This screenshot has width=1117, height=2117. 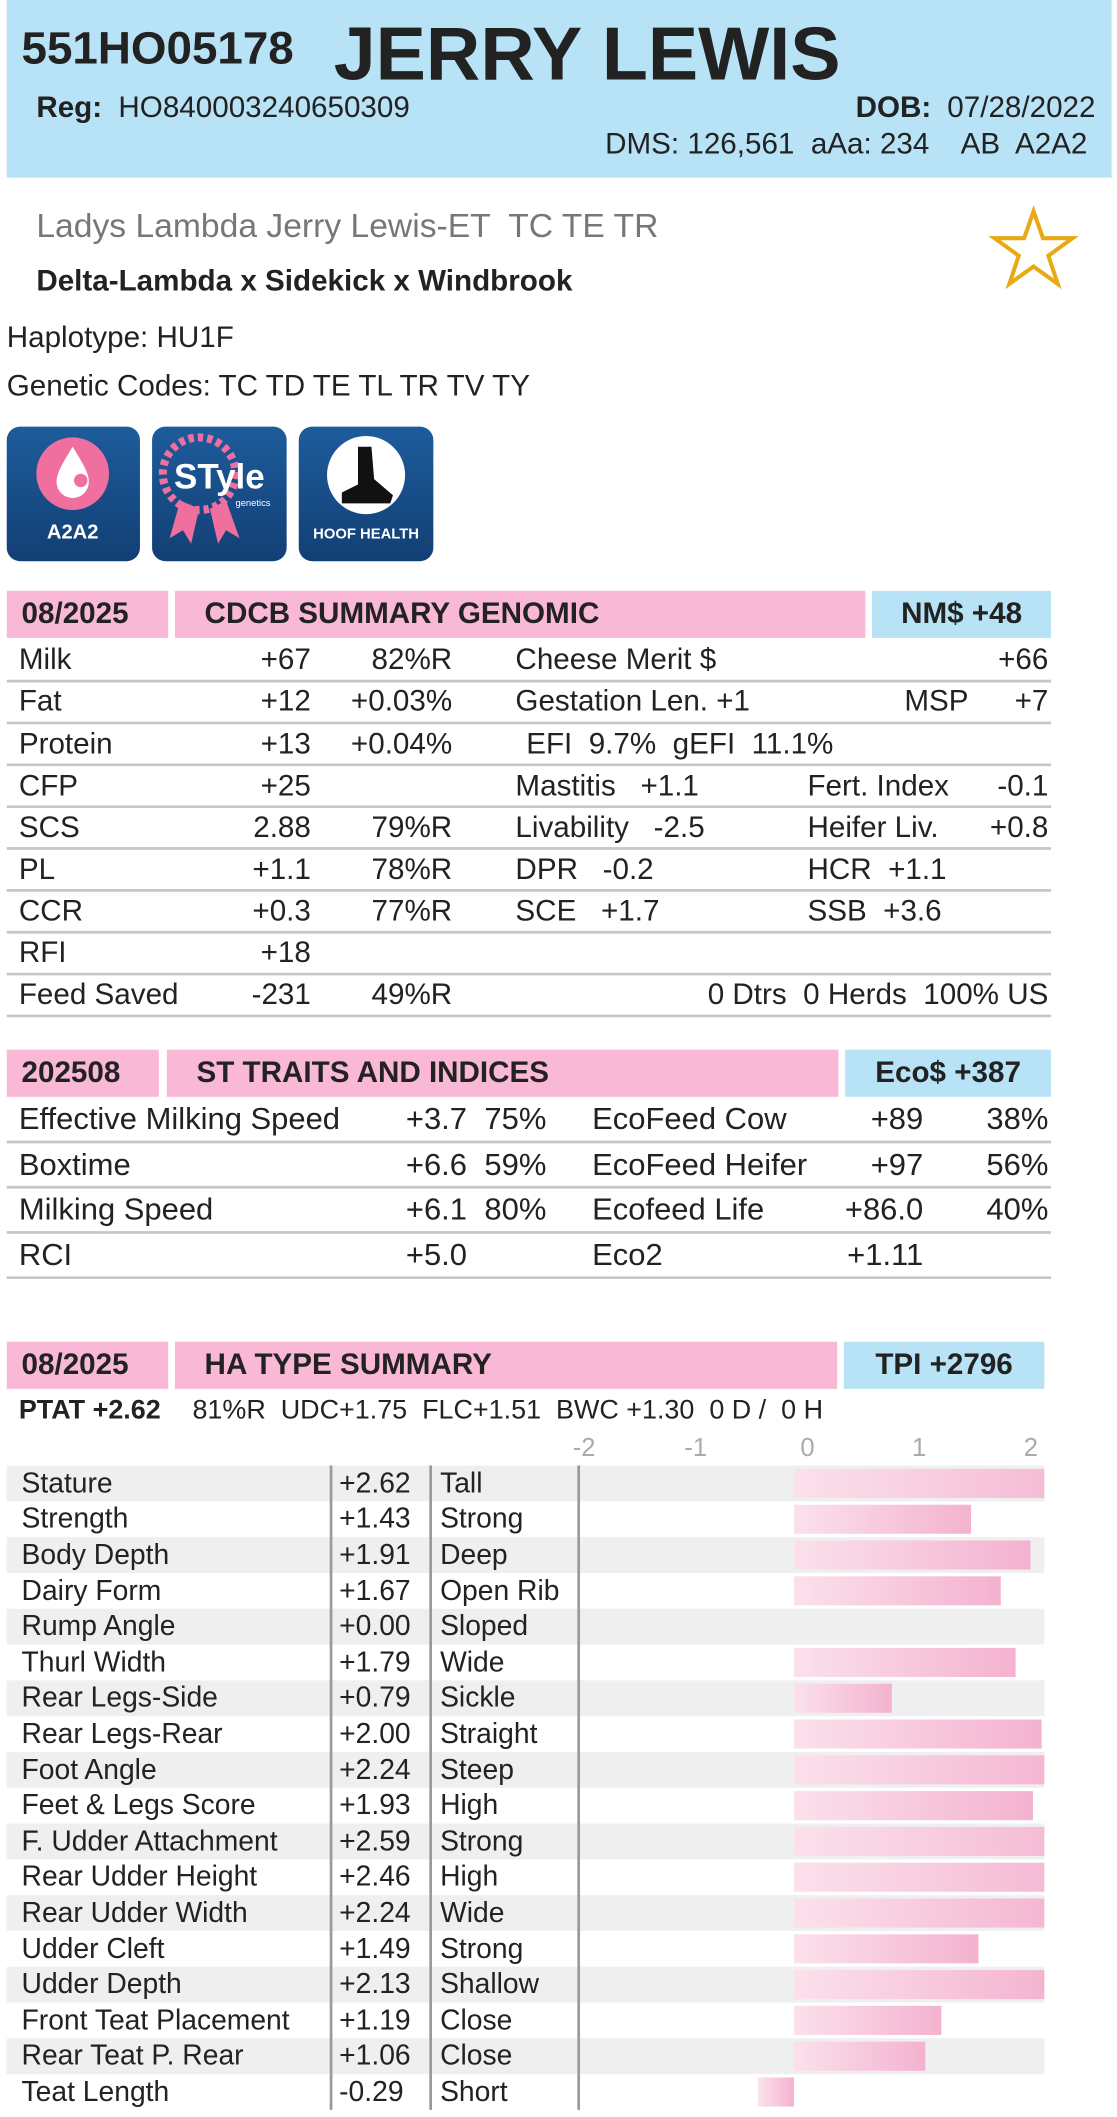 What do you see at coordinates (304, 280) in the screenshot?
I see `sire-stack: Delta-Lambda x Sidekick x Windbrook` at bounding box center [304, 280].